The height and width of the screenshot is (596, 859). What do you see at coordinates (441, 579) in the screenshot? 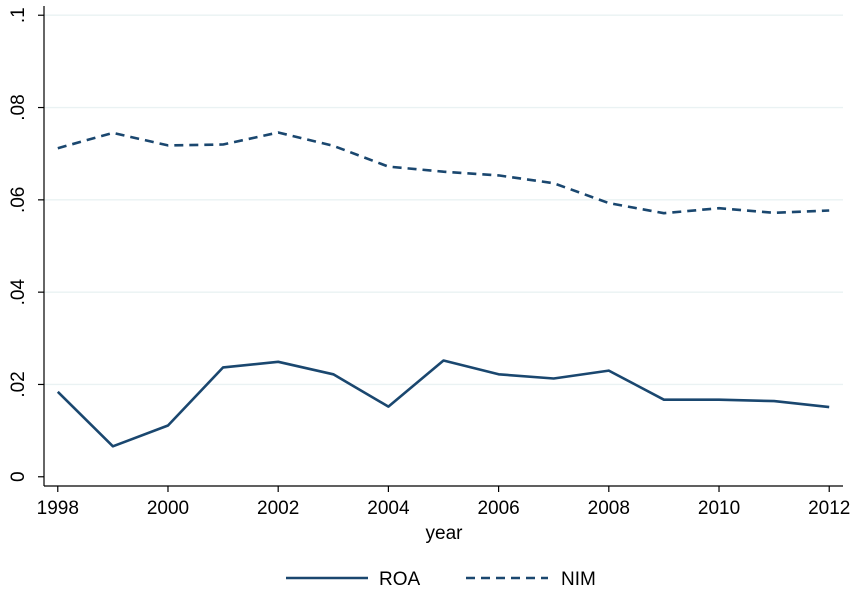
I see `legend: ROA NIM` at bounding box center [441, 579].